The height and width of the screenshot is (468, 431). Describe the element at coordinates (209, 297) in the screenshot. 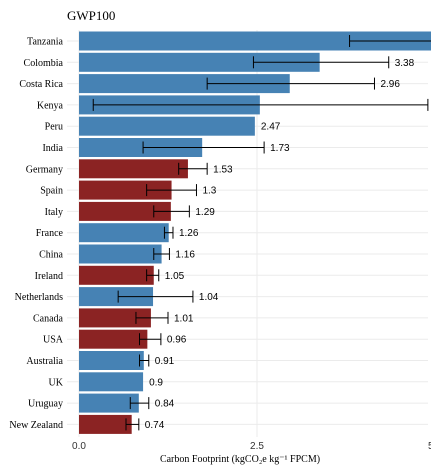

I see `value-label: 1.04` at that location.